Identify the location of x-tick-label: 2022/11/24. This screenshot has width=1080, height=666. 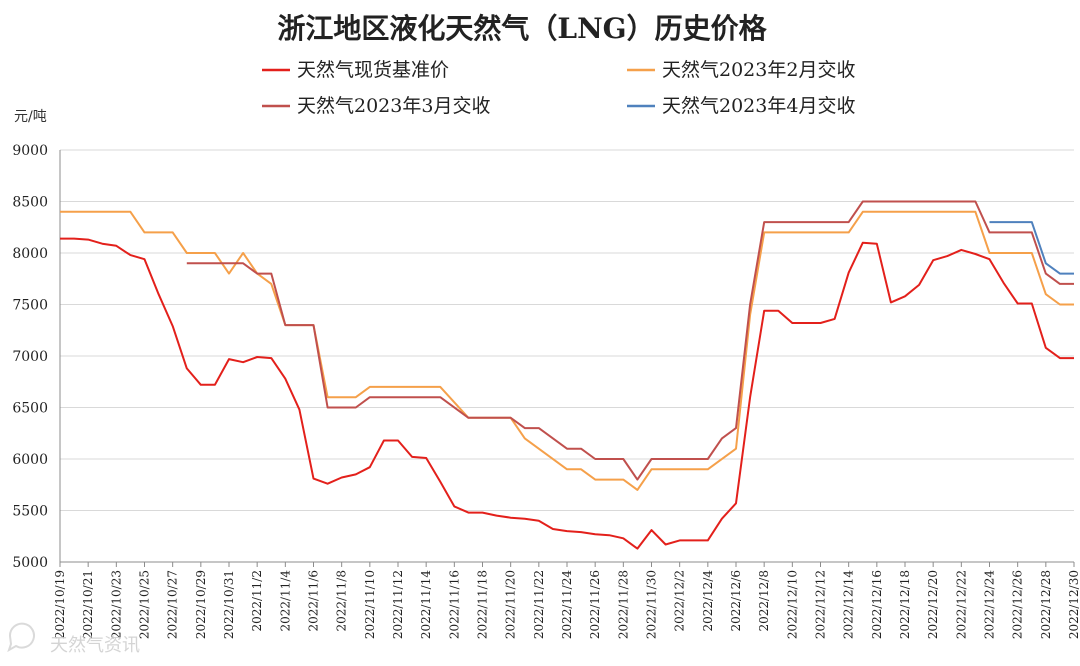
(567, 605).